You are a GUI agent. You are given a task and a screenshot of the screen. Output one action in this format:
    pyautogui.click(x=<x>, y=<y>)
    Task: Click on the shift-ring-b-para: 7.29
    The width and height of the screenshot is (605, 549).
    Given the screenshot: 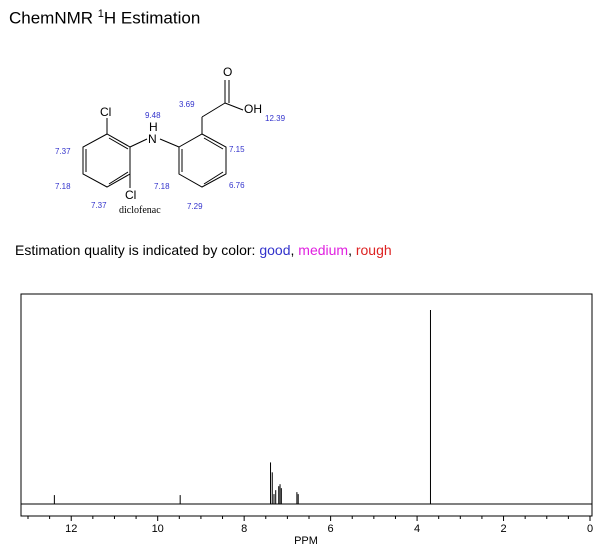 What is the action you would take?
    pyautogui.click(x=195, y=206)
    